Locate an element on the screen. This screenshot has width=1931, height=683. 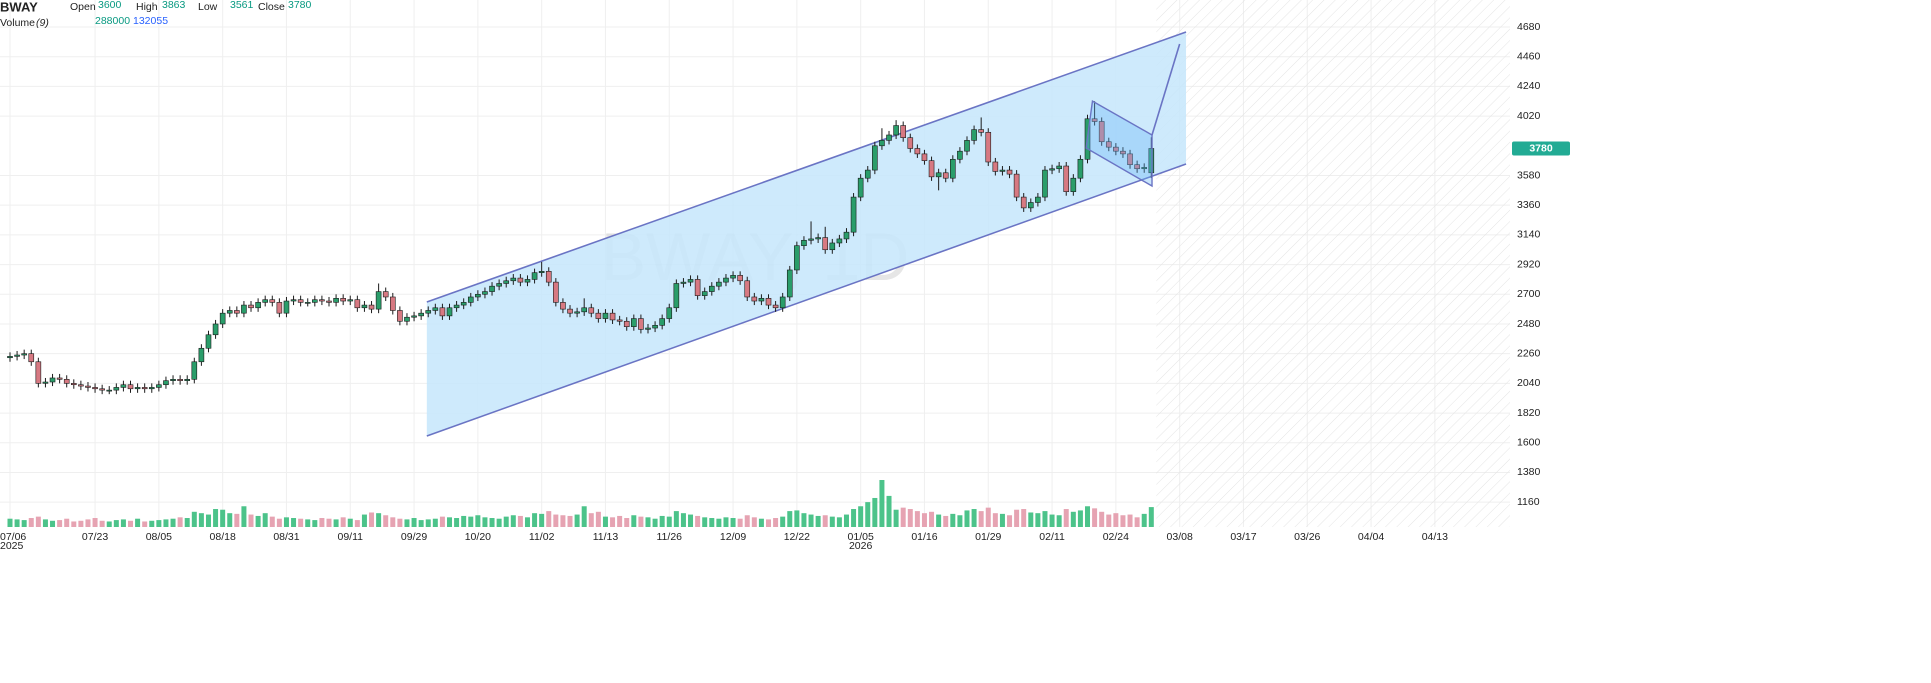
x-tick-label: 07/23 is located at coordinates (95, 537).